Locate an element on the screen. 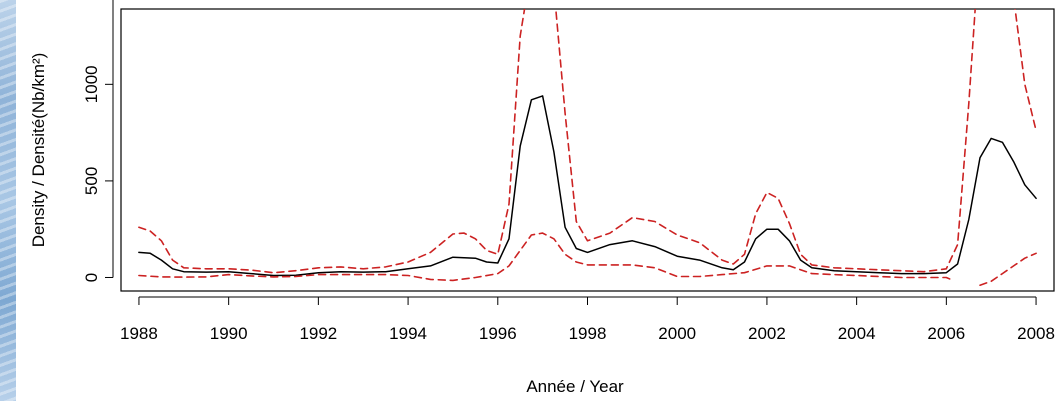  series-line-lower is located at coordinates (545, 257).